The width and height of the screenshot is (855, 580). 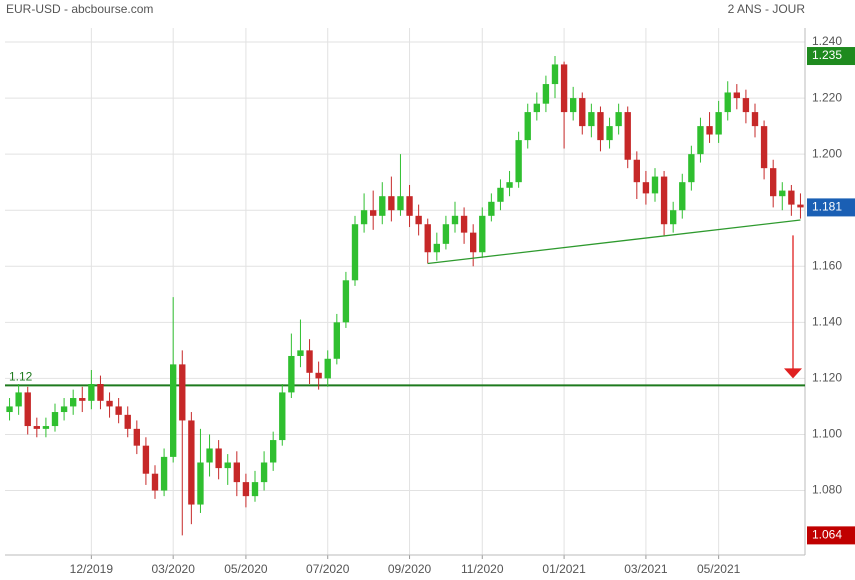 What do you see at coordinates (719, 569) in the screenshot?
I see `x-tick-label: 05/2021` at bounding box center [719, 569].